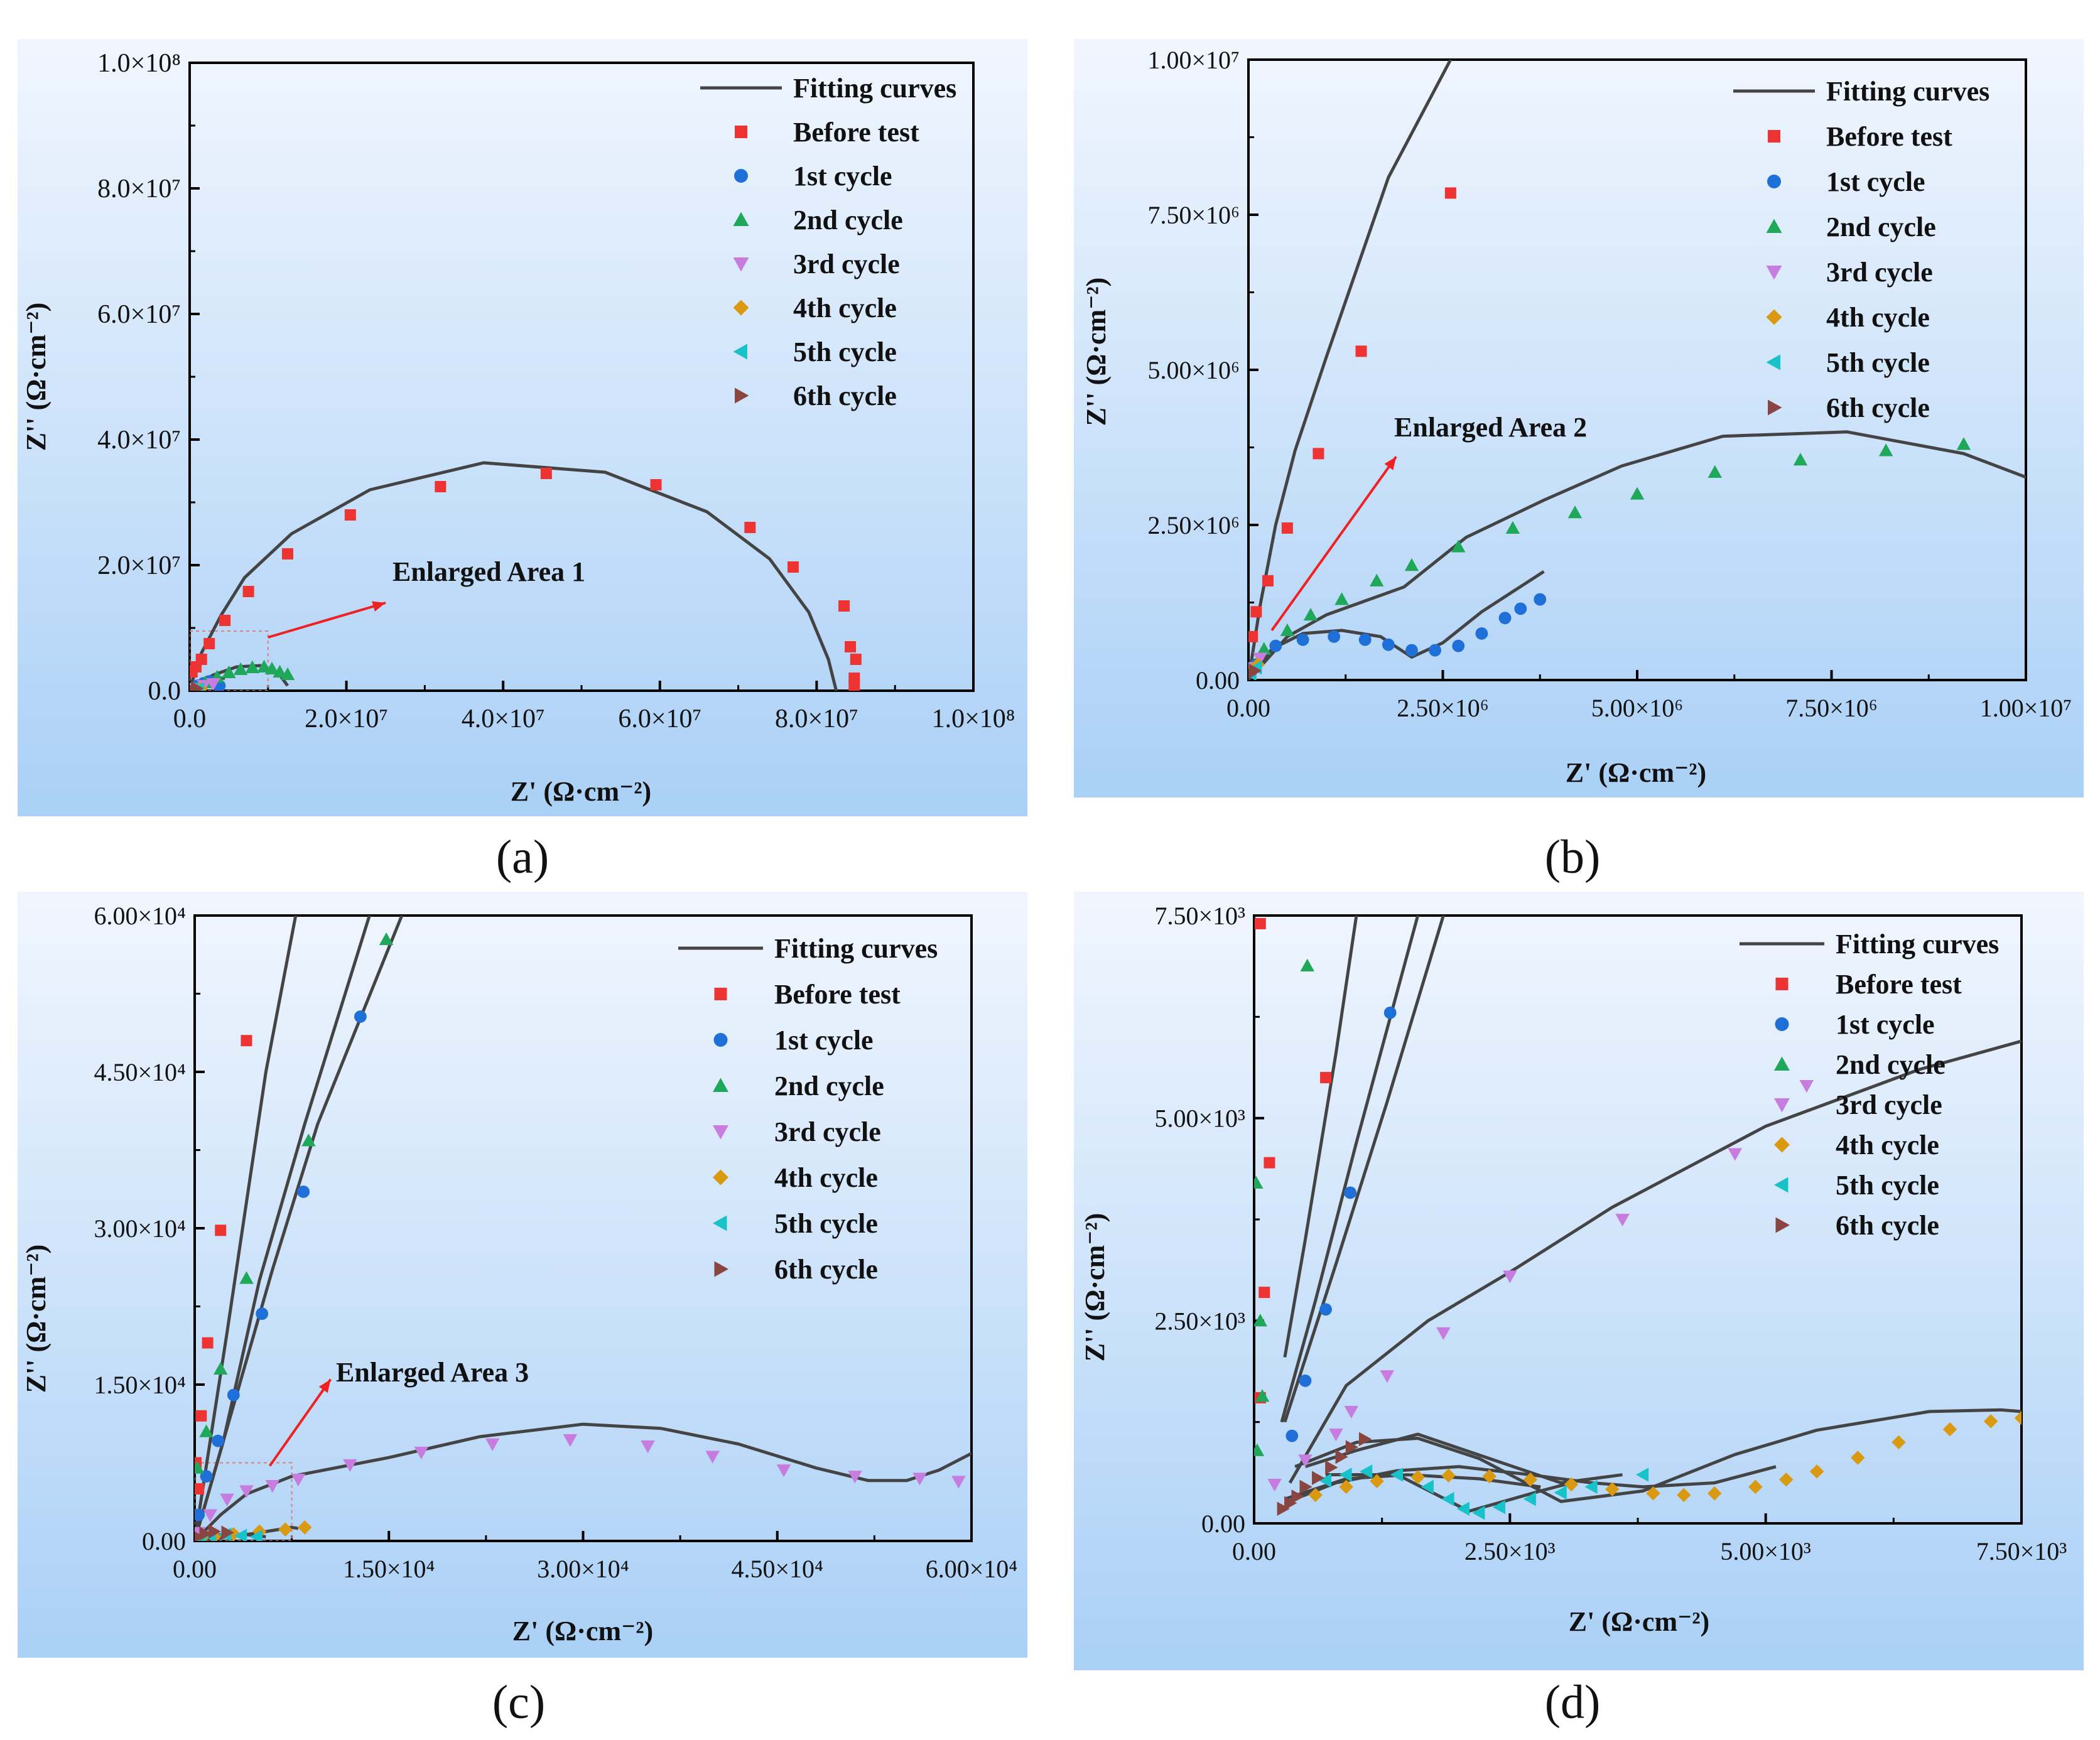 The height and width of the screenshot is (1740, 2100). What do you see at coordinates (777, 1569) in the screenshot?
I see `x-tick-label: 4.50×10⁴` at bounding box center [777, 1569].